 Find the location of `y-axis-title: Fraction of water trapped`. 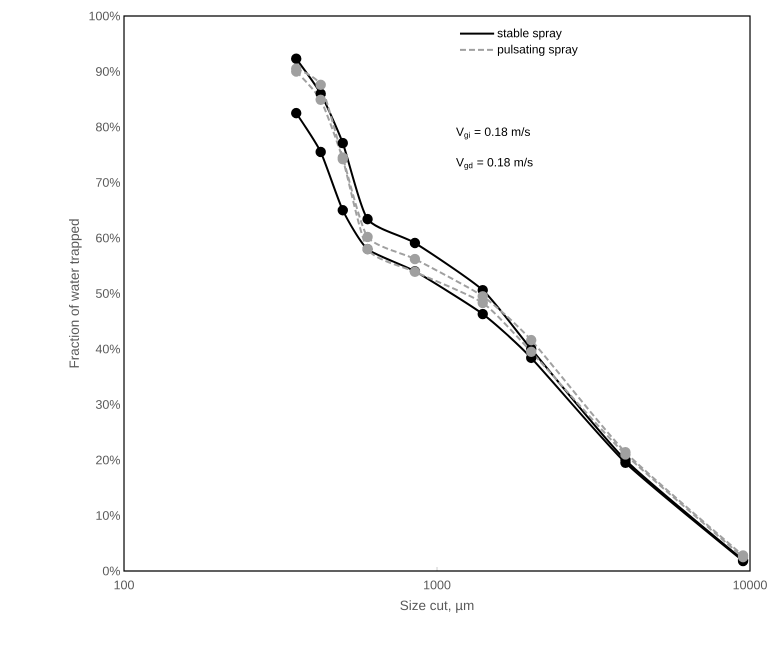

y-axis-title: Fraction of water trapped is located at coordinates (75, 293).